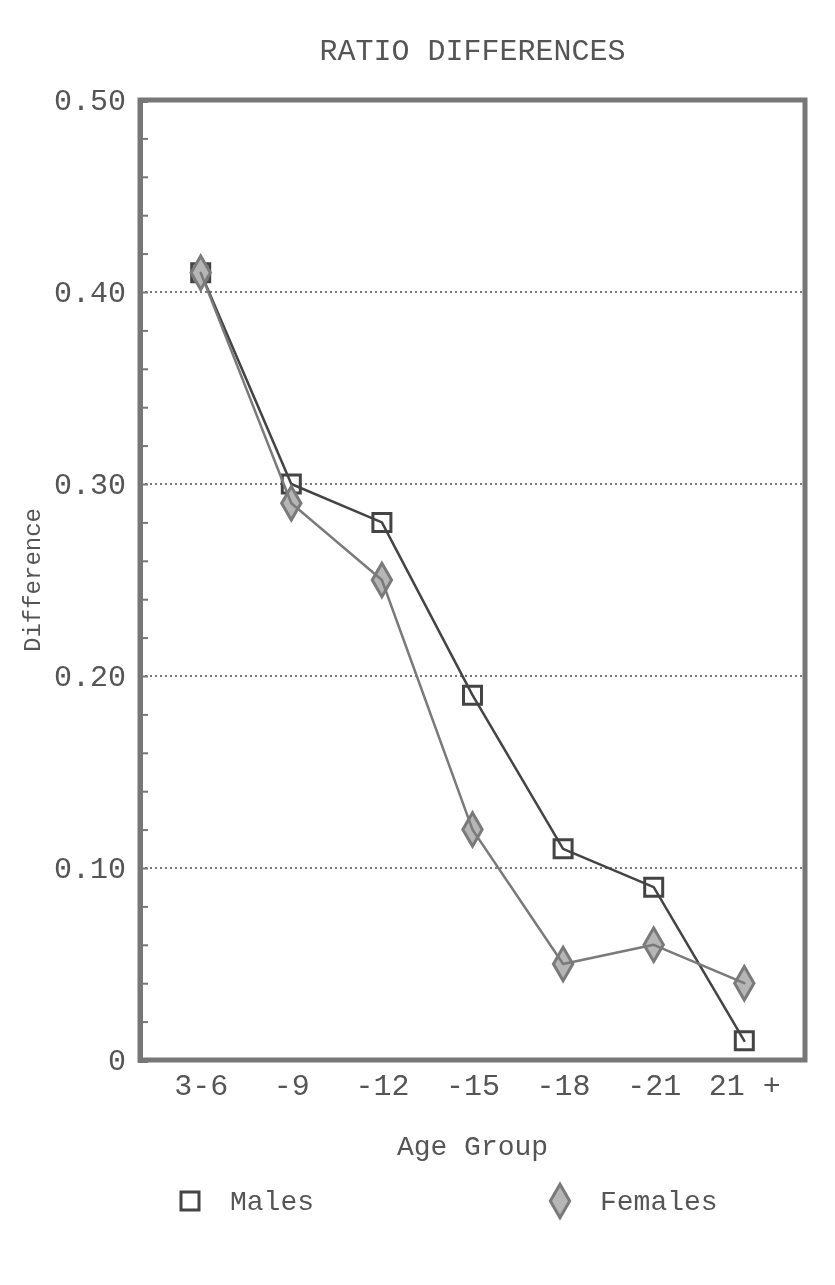  I want to click on y-tick-label: 0.20, so click(89, 678).